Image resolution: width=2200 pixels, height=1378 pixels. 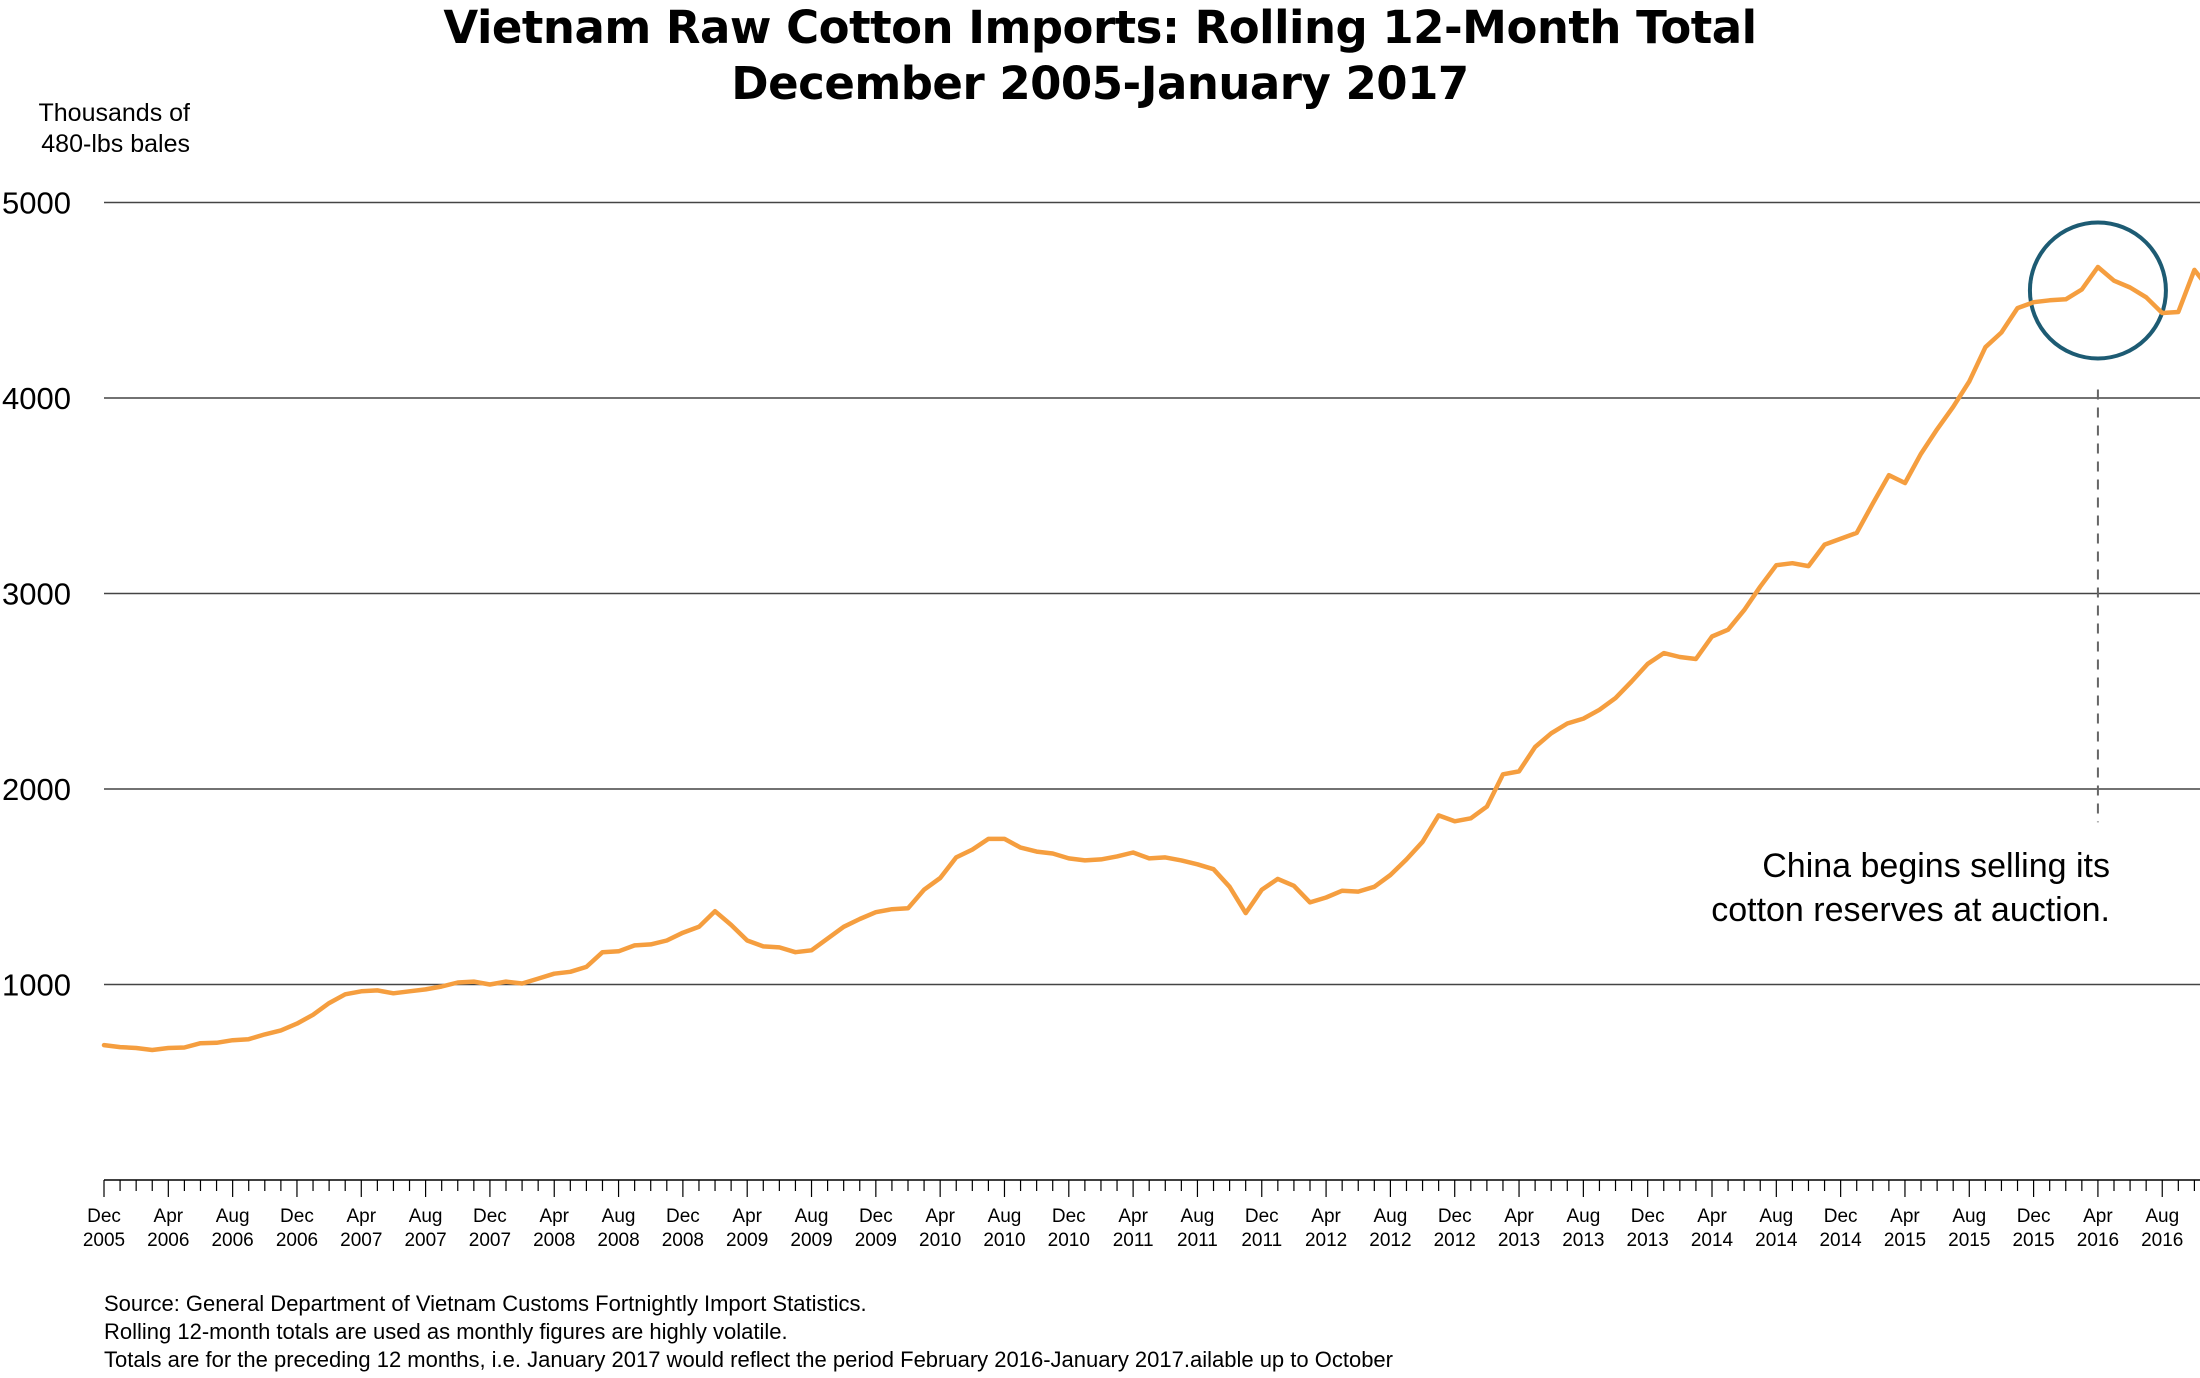 I want to click on y-tick-label-4000: 4000, so click(x=36, y=398).